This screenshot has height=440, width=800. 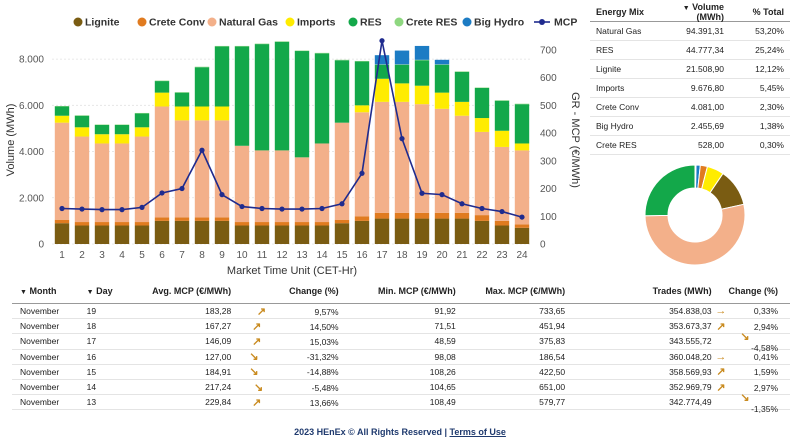 What do you see at coordinates (248, 23) in the screenshot?
I see `legend-label-natural_gas: Natural Gas` at bounding box center [248, 23].